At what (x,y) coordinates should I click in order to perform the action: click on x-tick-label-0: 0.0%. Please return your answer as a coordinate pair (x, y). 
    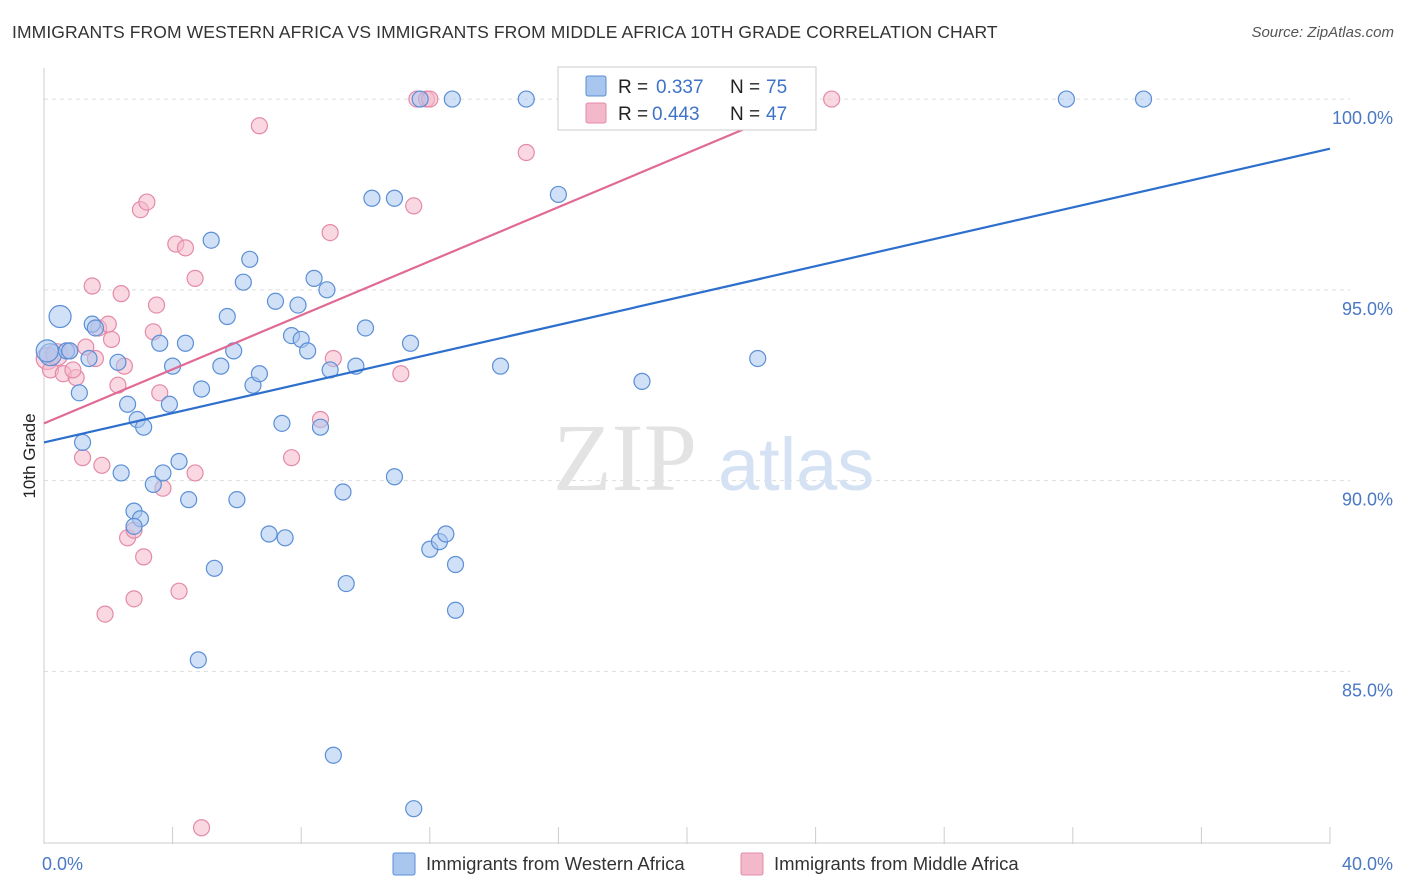
    Looking at the image, I should click on (62, 864).